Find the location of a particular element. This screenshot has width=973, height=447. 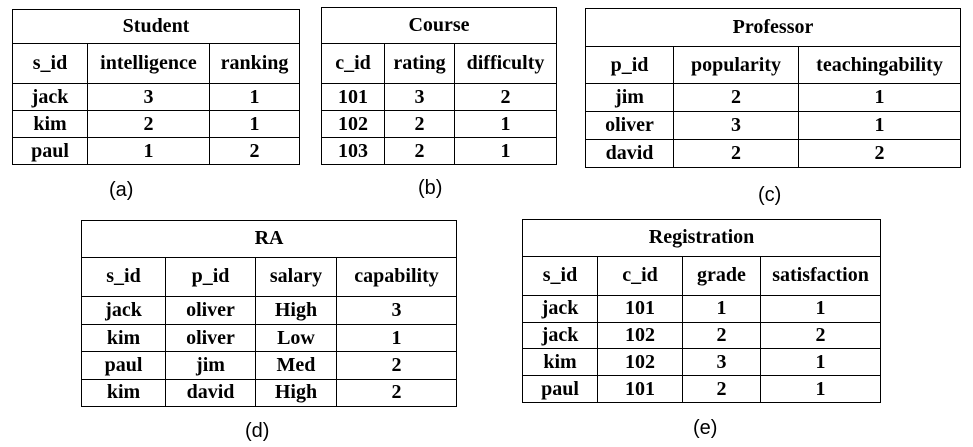

column-header: difficulty is located at coordinates (505, 63).